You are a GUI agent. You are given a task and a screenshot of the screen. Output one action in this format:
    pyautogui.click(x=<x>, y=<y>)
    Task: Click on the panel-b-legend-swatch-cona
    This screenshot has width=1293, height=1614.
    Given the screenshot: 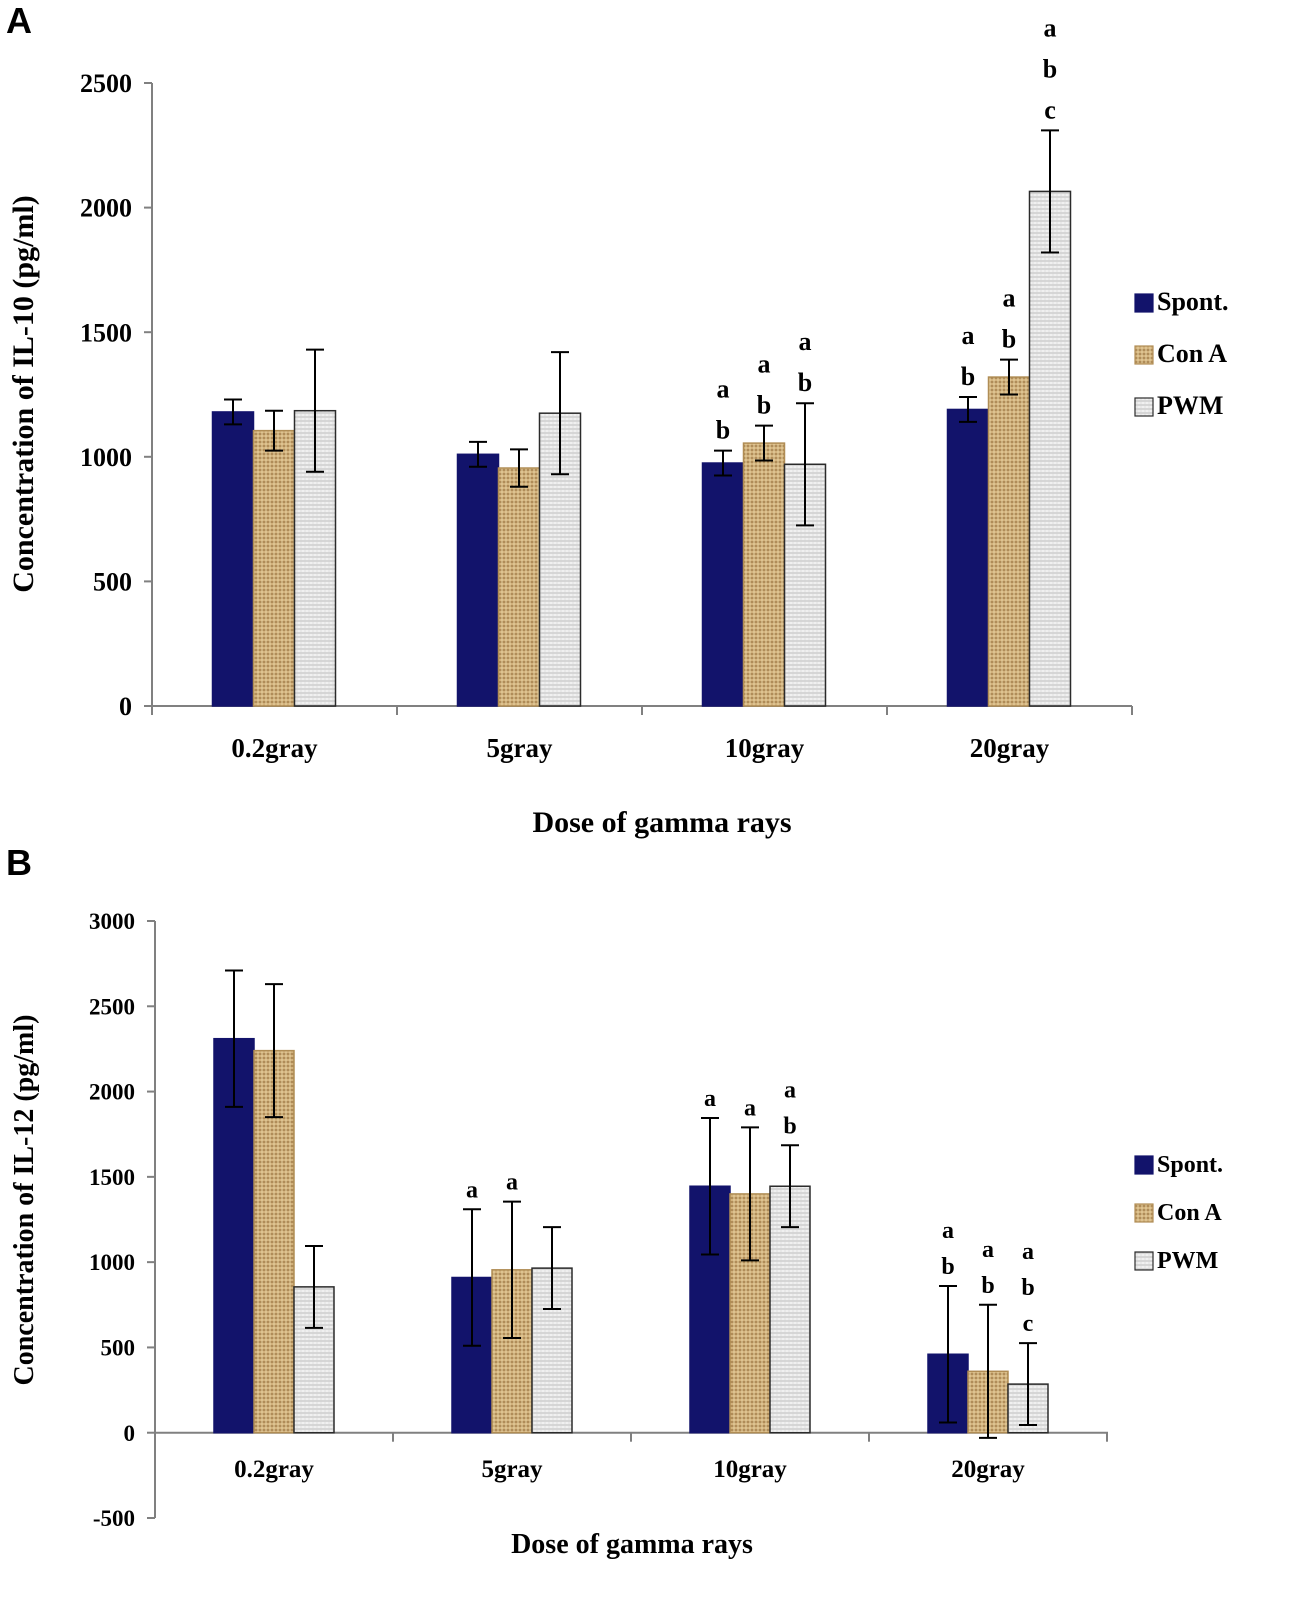 What is the action you would take?
    pyautogui.click(x=1144, y=1213)
    